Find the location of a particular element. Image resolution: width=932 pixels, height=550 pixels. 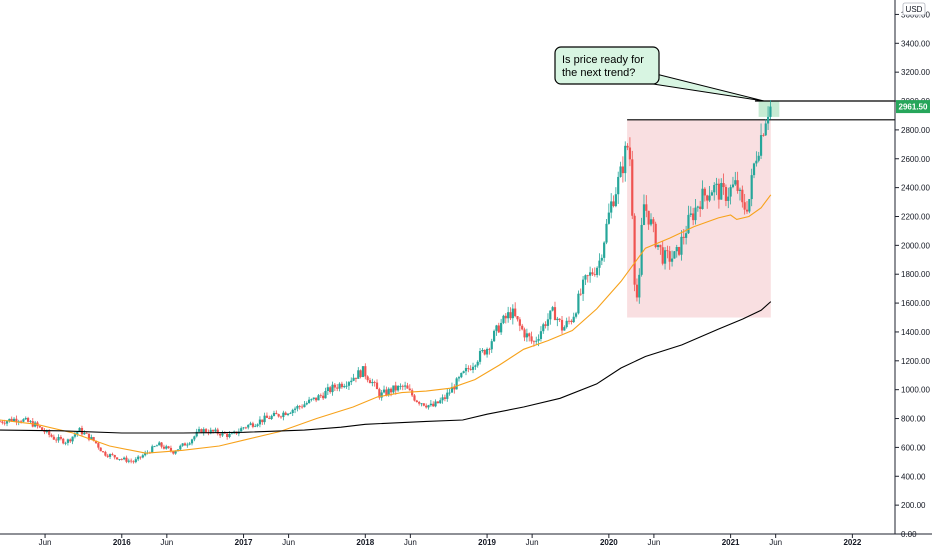

annotation-callout: Is price ready for the next trend? is located at coordinates (659, 74).